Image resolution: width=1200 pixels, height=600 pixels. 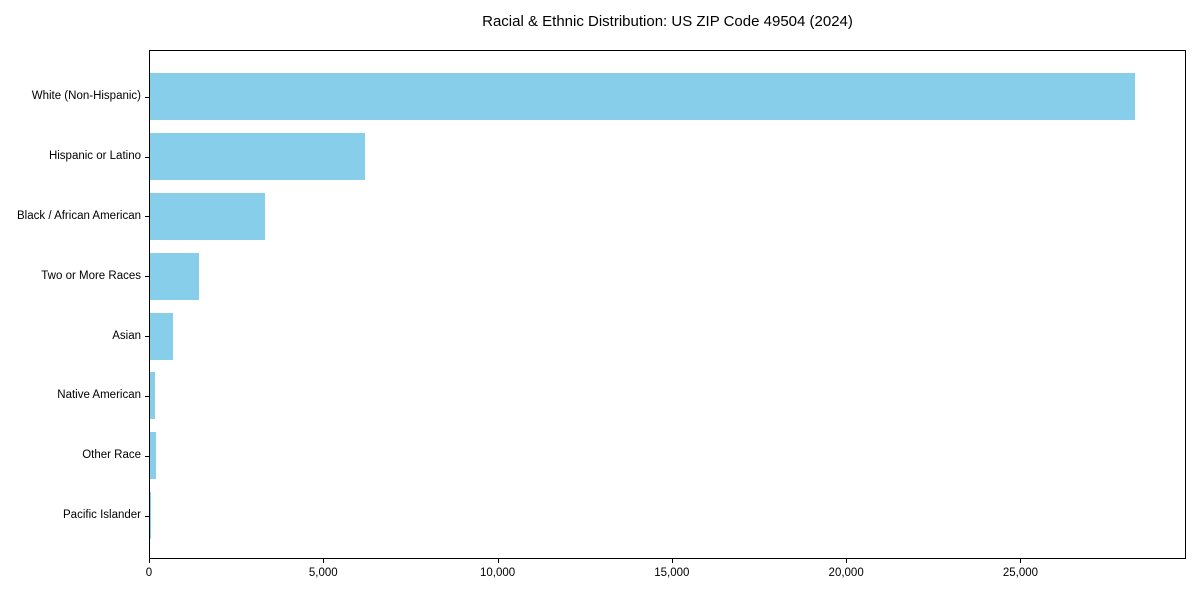 What do you see at coordinates (153, 456) in the screenshot?
I see `bar-other-race` at bounding box center [153, 456].